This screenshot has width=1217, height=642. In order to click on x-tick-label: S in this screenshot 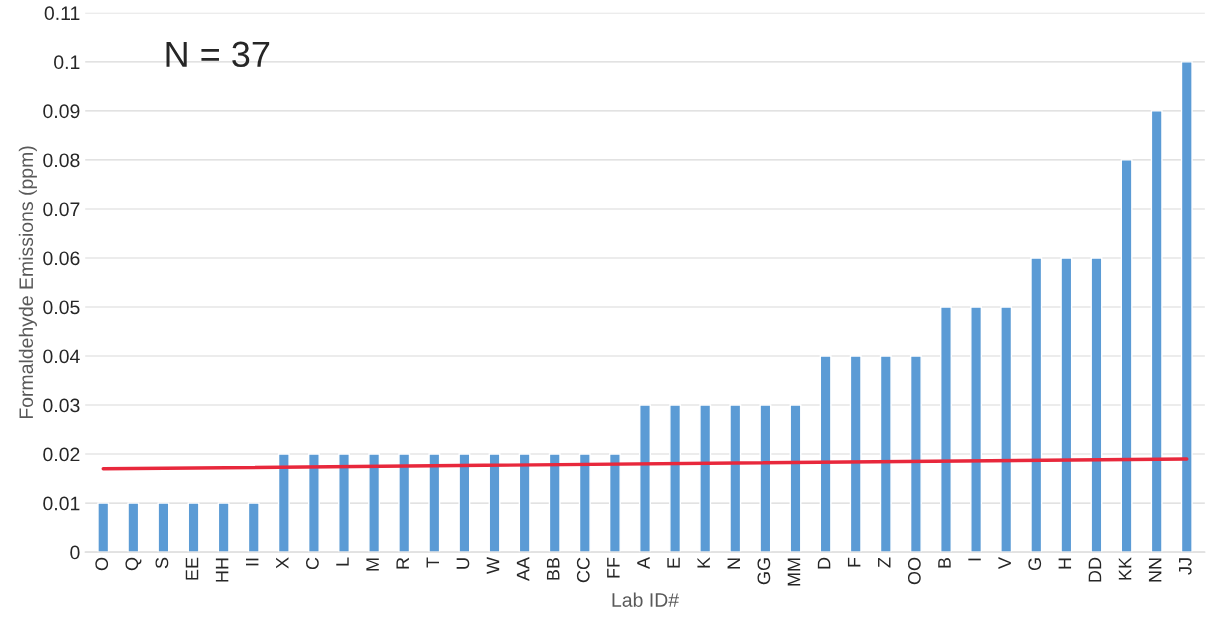, I will do `click(162, 563)`.